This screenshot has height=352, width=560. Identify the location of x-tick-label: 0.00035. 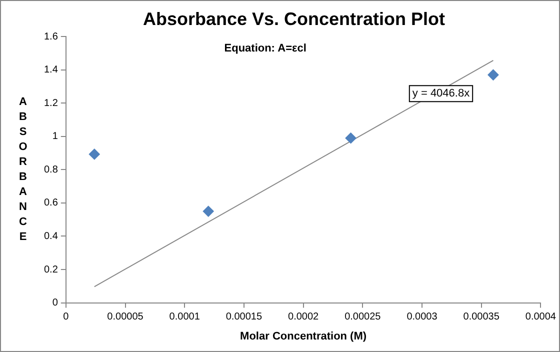
(481, 317).